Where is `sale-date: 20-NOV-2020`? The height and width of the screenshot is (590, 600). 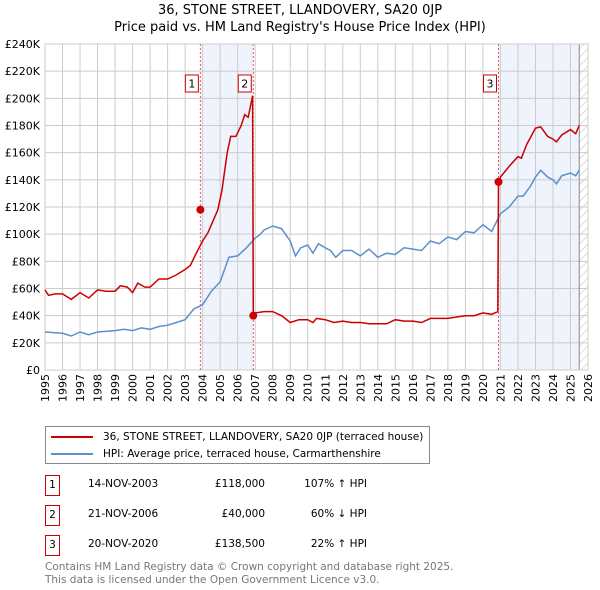 sale-date: 20-NOV-2020 is located at coordinates (123, 544).